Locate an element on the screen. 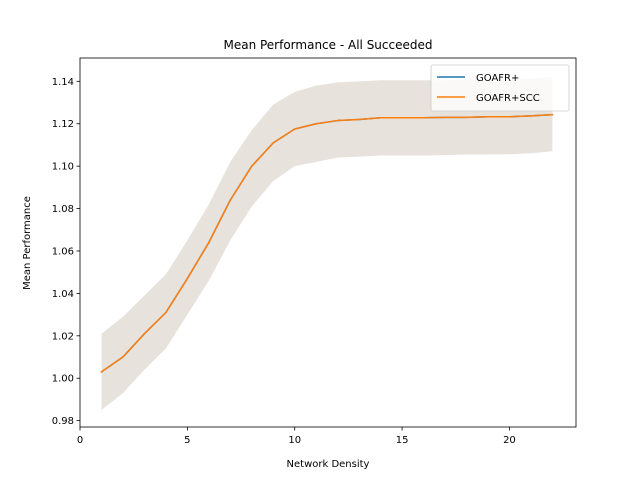 Image resolution: width=640 pixels, height=480 pixels. legend: GOAFR+ GOAFR+SCC is located at coordinates (500, 88).